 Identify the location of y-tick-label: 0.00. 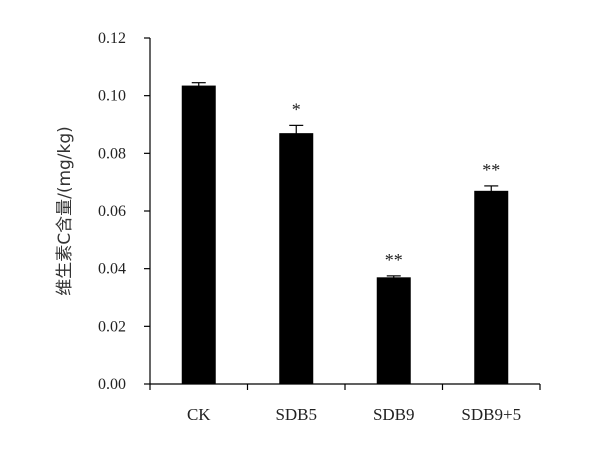
(112, 384).